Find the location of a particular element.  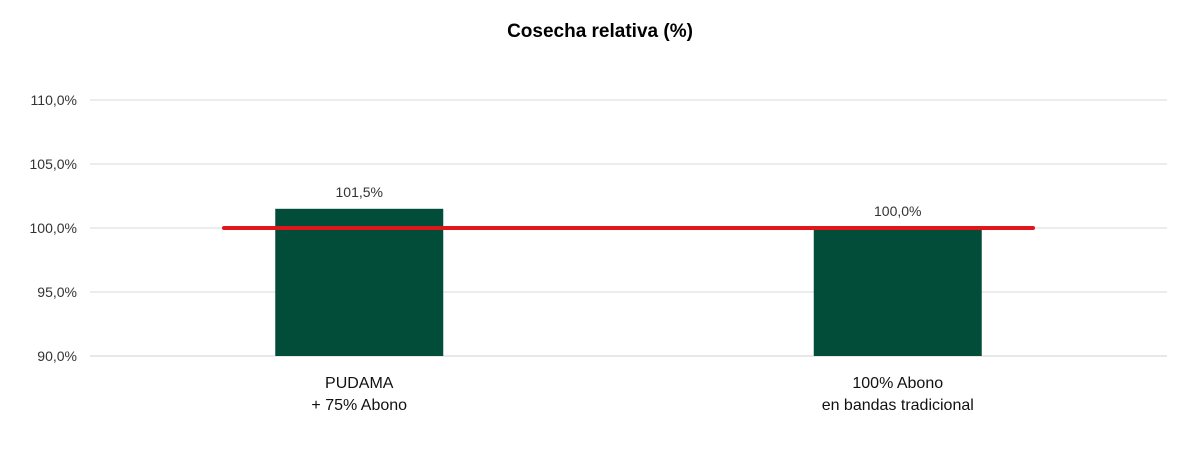

category-label: 100% Abono is located at coordinates (897, 383).